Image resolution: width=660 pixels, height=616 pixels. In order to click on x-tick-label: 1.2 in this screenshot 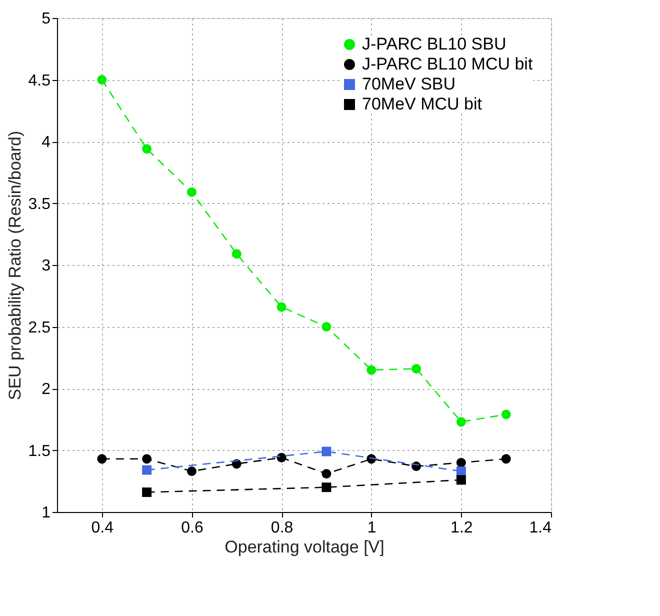, I will do `click(461, 528)`.